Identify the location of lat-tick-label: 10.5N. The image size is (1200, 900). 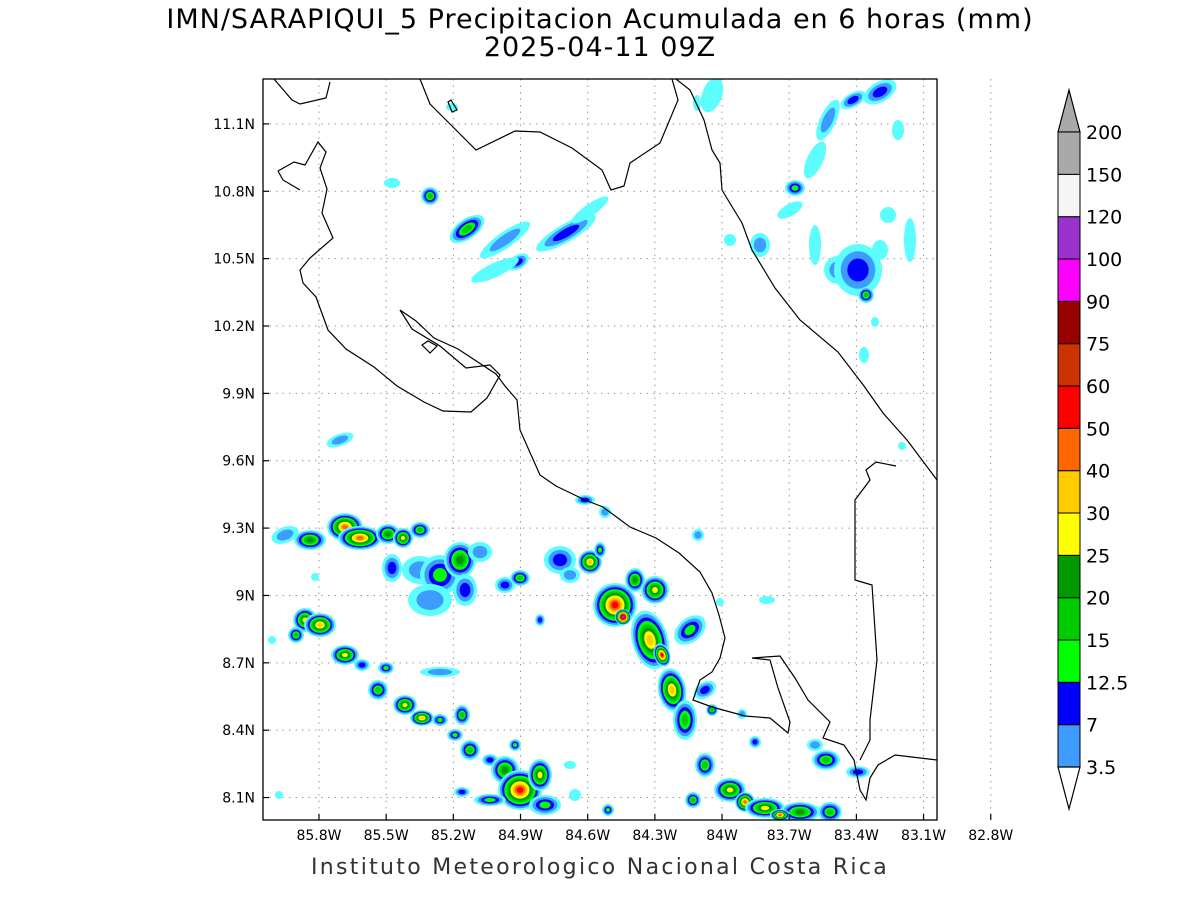
(234, 260).